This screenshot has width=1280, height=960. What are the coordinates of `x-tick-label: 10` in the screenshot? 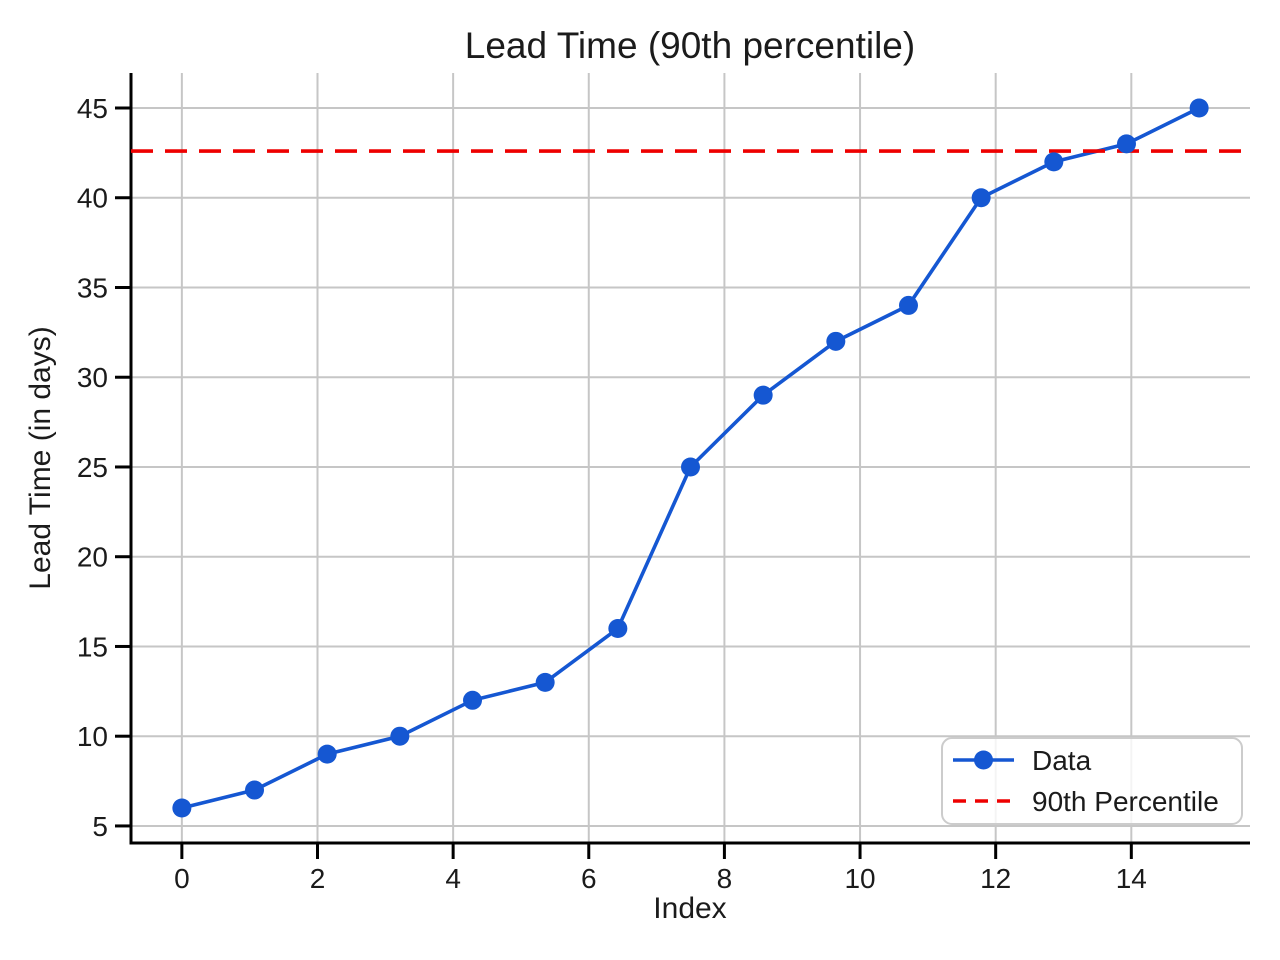 It's located at (859, 878).